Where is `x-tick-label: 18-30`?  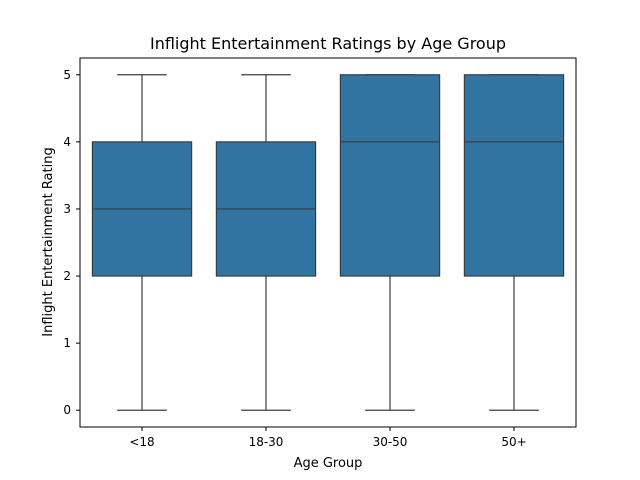
x-tick-label: 18-30 is located at coordinates (266, 442).